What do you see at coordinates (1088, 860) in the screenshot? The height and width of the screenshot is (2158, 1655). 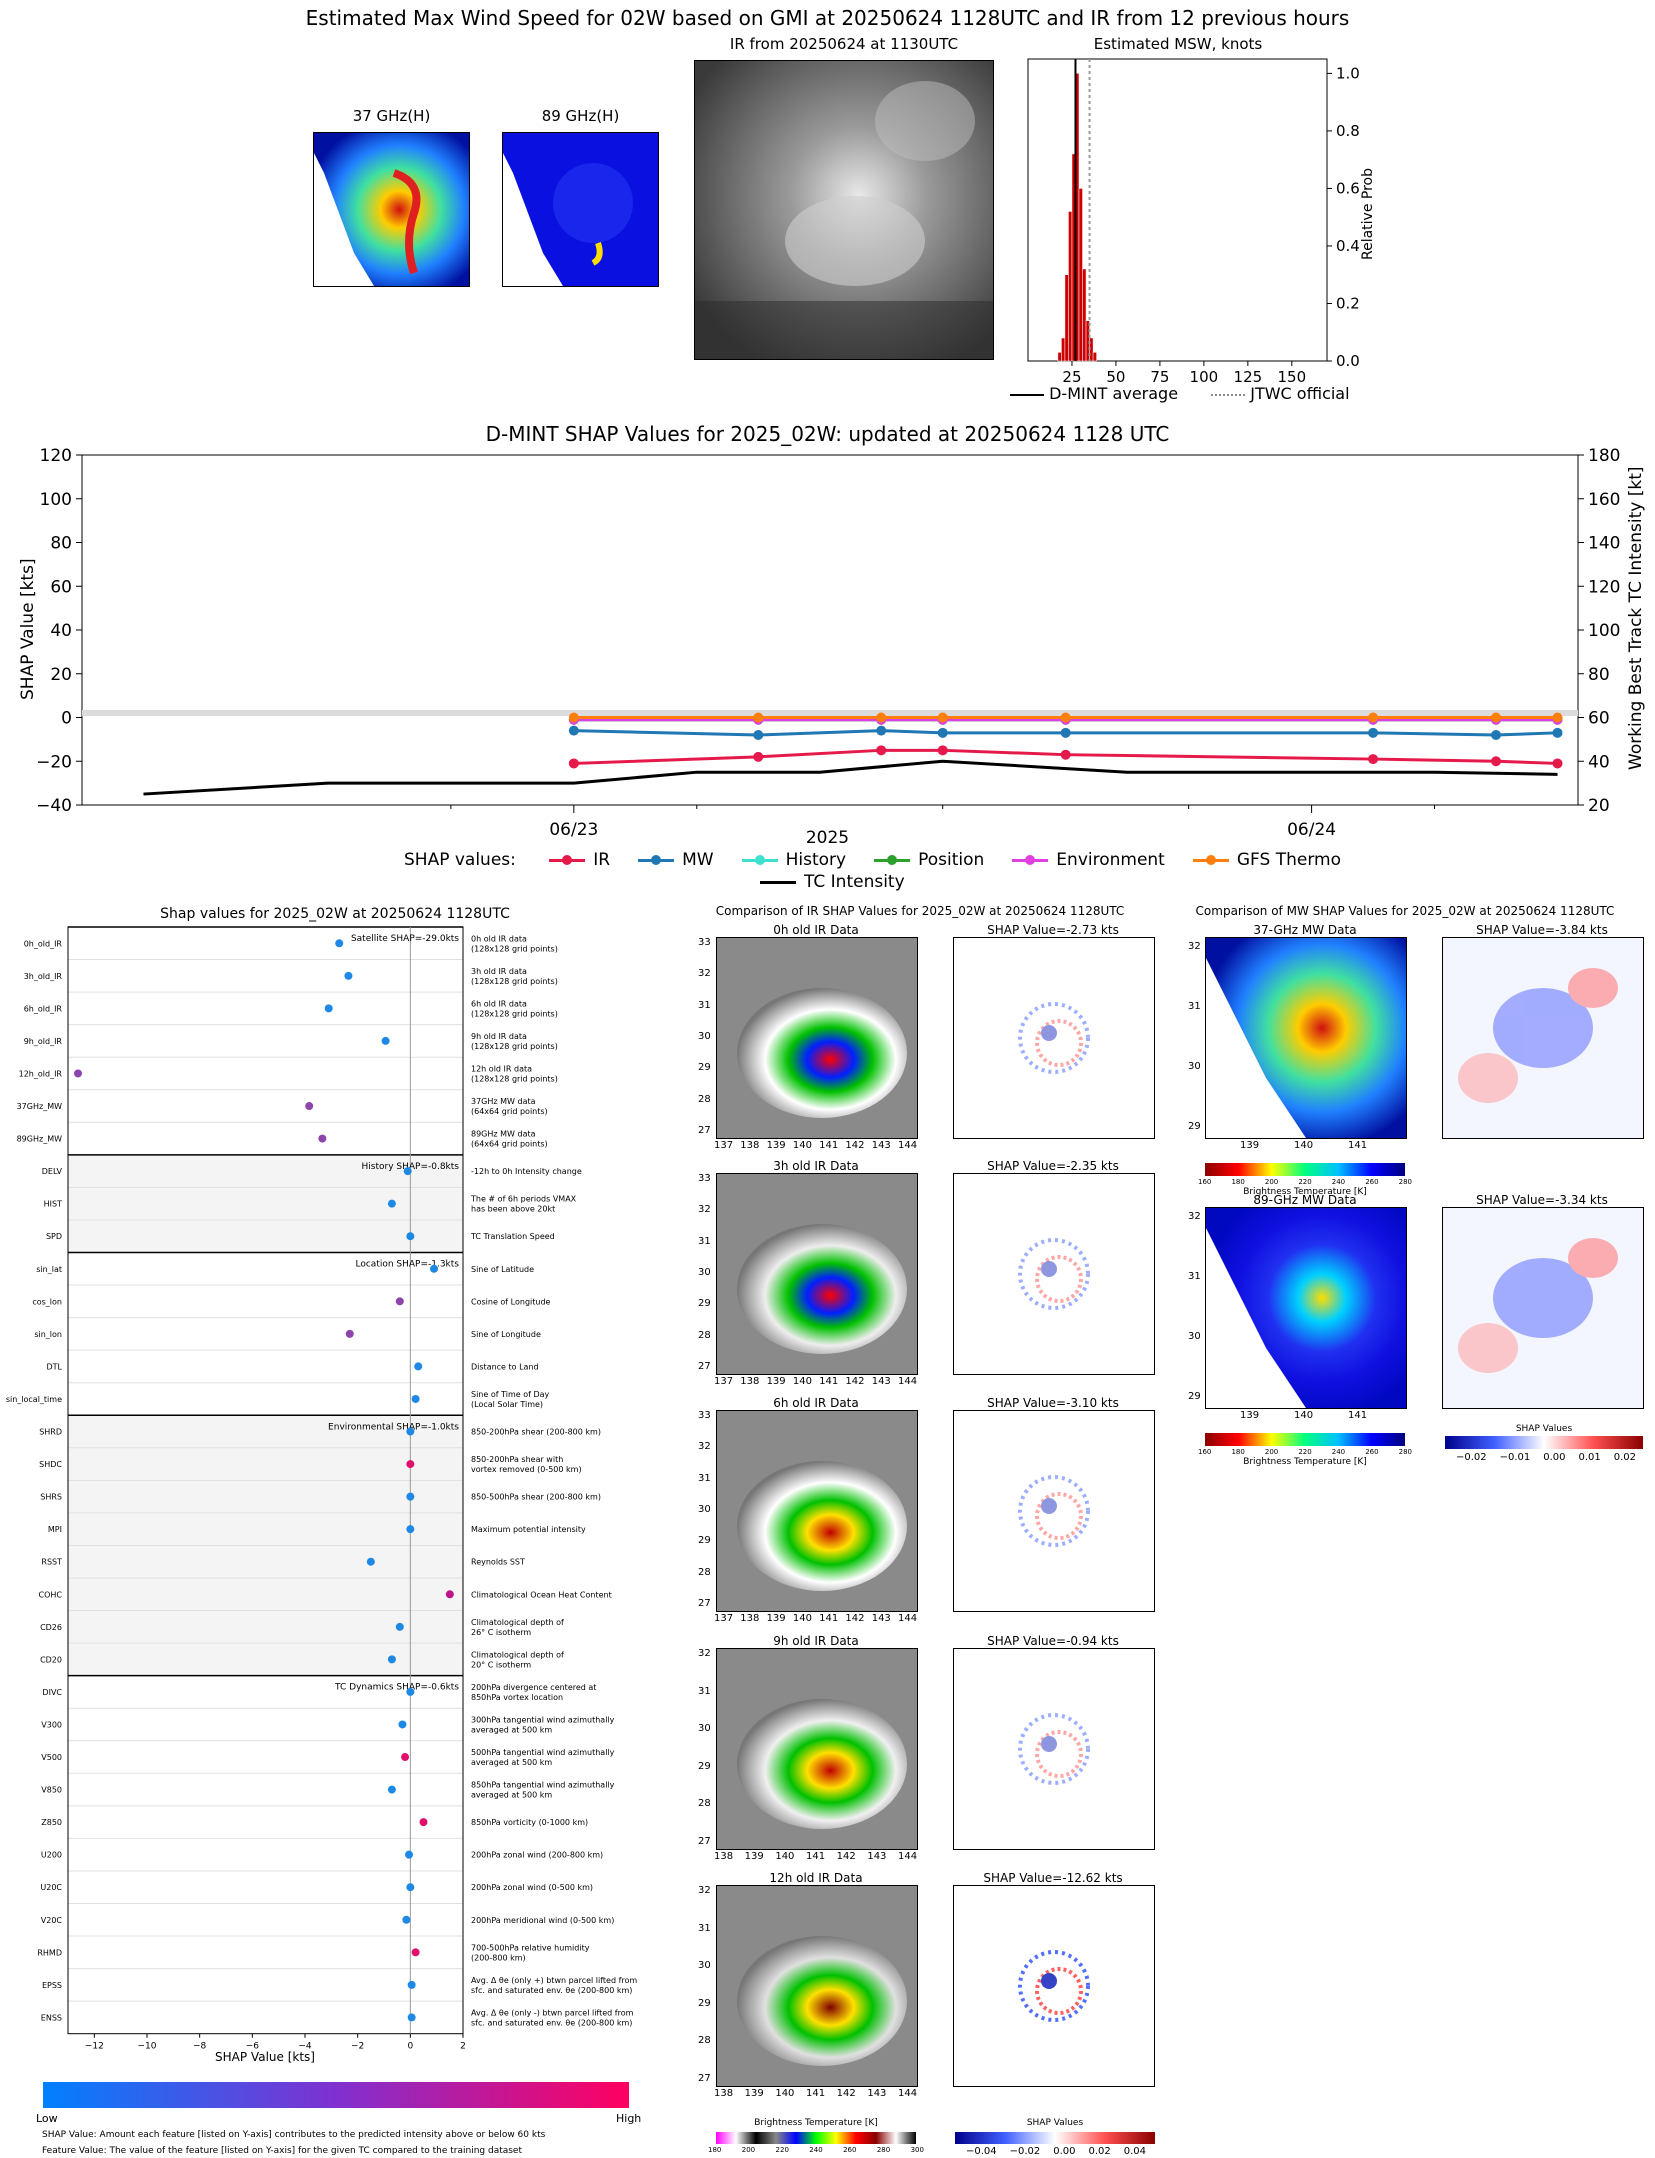 I see `ts-legend-item: Environment` at bounding box center [1088, 860].